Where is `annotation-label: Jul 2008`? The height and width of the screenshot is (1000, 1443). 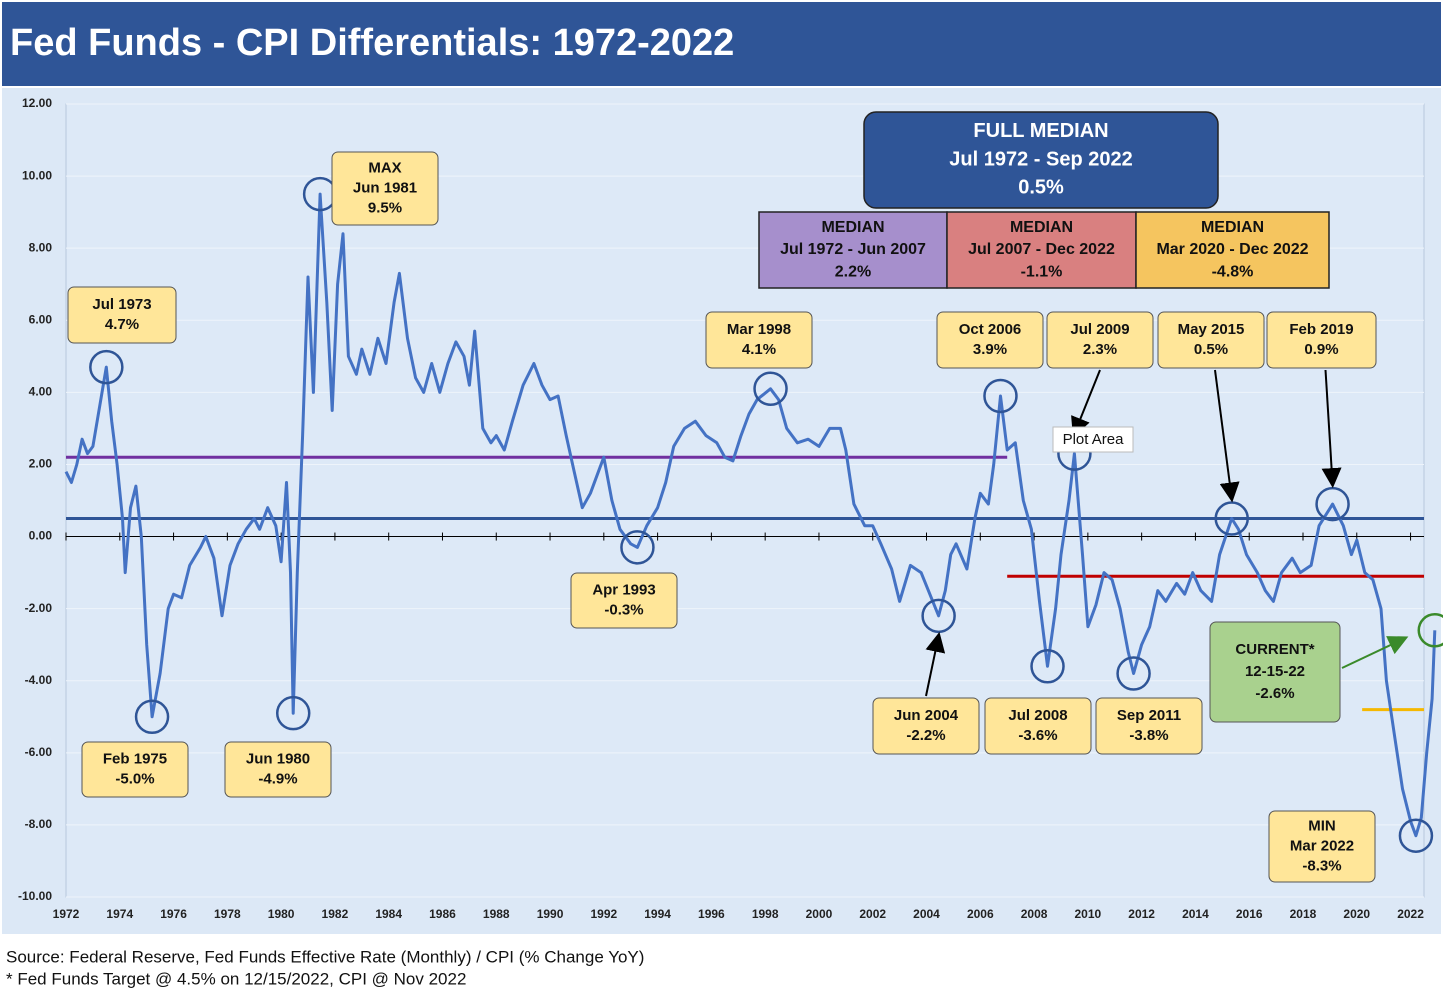 annotation-label: Jul 2008 is located at coordinates (1037, 715).